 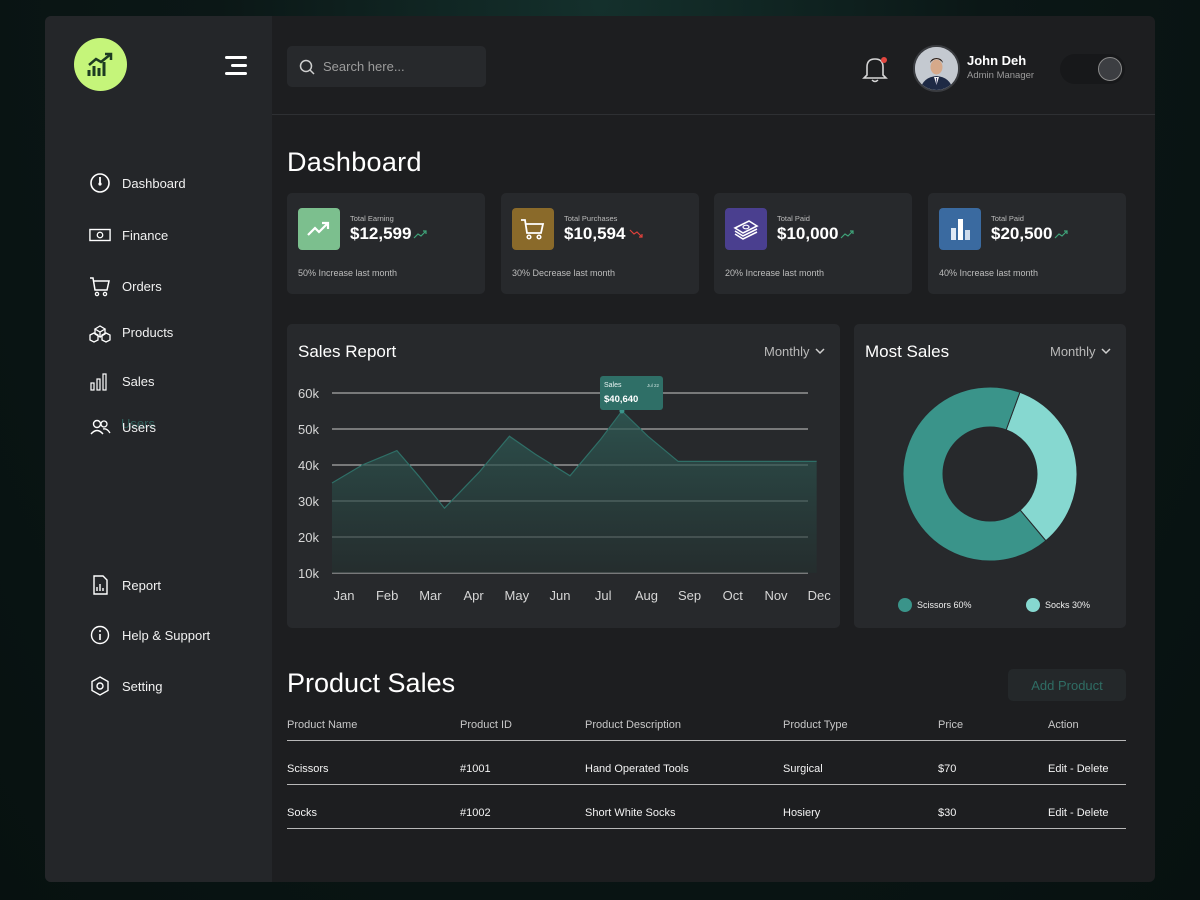 What do you see at coordinates (1067, 685) in the screenshot?
I see `add-product-button: Add Product` at bounding box center [1067, 685].